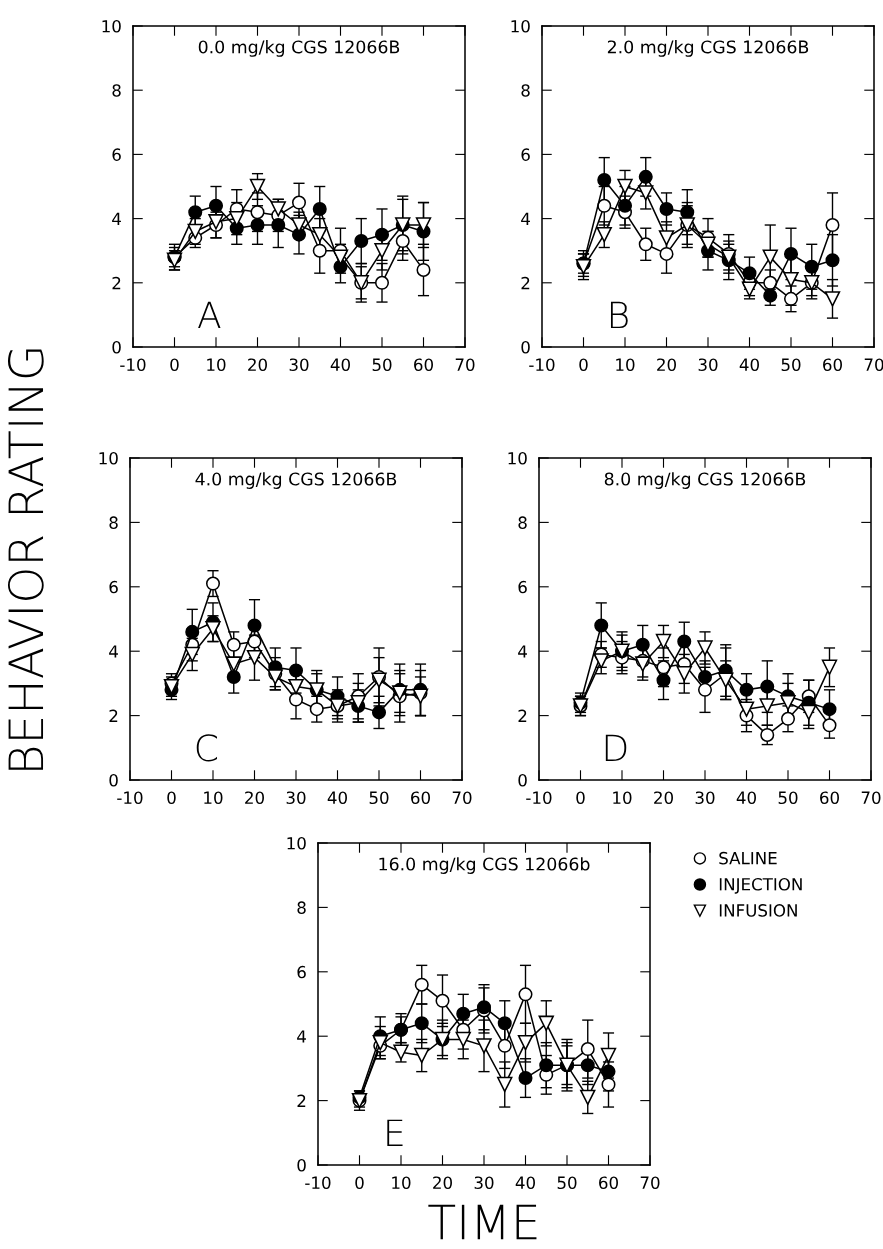  I want to click on legend-label: INFUSION, so click(758, 910).